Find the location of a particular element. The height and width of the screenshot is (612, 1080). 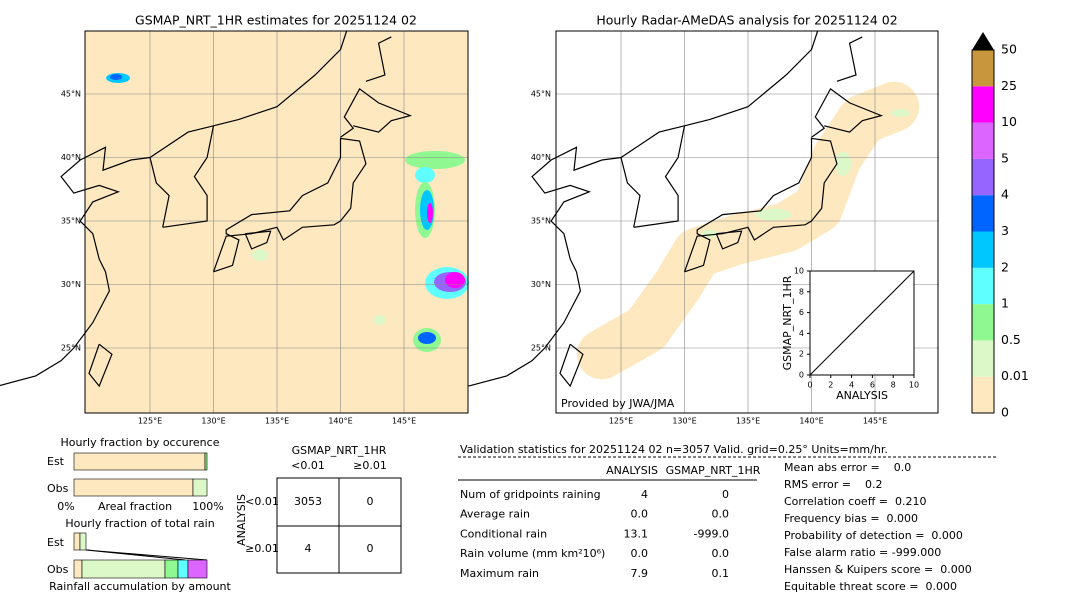

score: Probability of detection = 0.000 is located at coordinates (873, 535).